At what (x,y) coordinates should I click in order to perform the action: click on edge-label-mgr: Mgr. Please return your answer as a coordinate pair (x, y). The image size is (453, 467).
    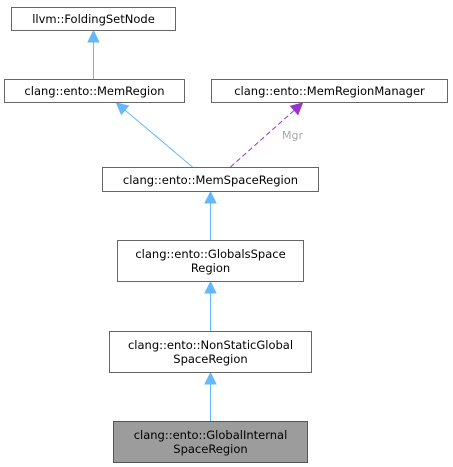
    Looking at the image, I should click on (292, 135).